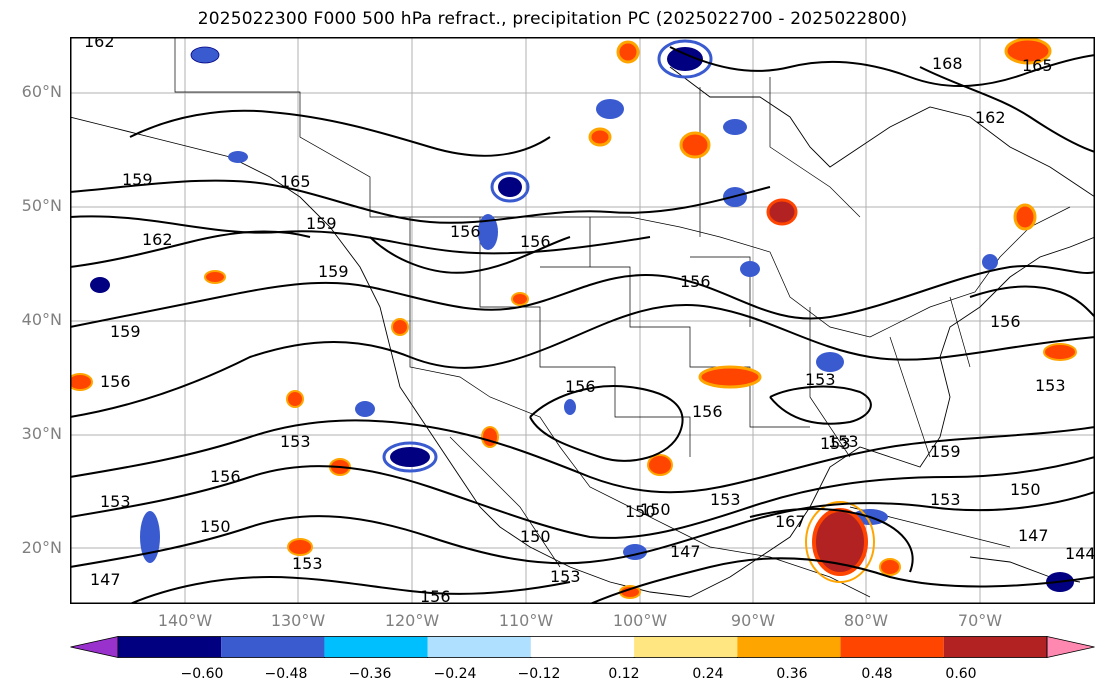 This screenshot has height=698, width=1105. Describe the element at coordinates (94, 647) in the screenshot. I see `colorbar-extend-low` at that location.